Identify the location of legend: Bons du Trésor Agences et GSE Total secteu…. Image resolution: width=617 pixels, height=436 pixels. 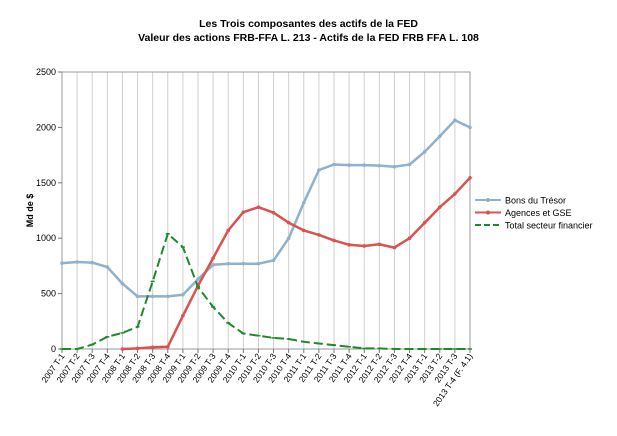
(534, 213).